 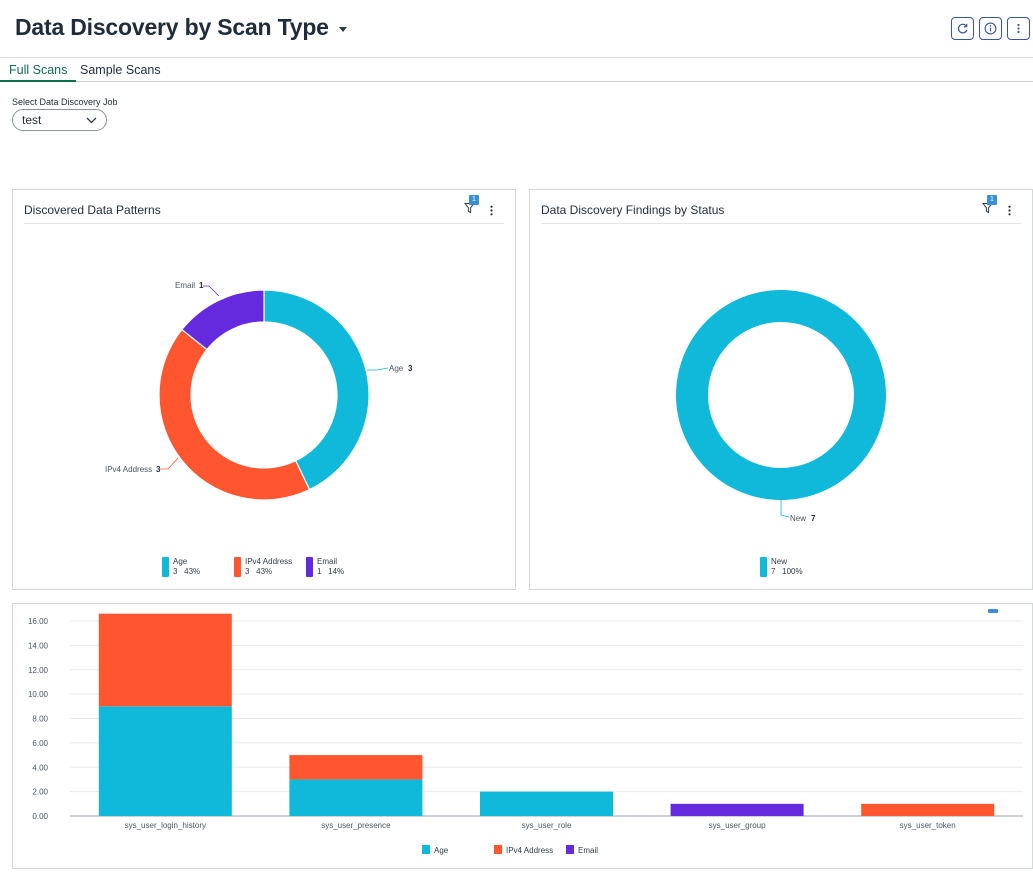 I want to click on x-tick-label: sys_user_group, so click(x=737, y=825).